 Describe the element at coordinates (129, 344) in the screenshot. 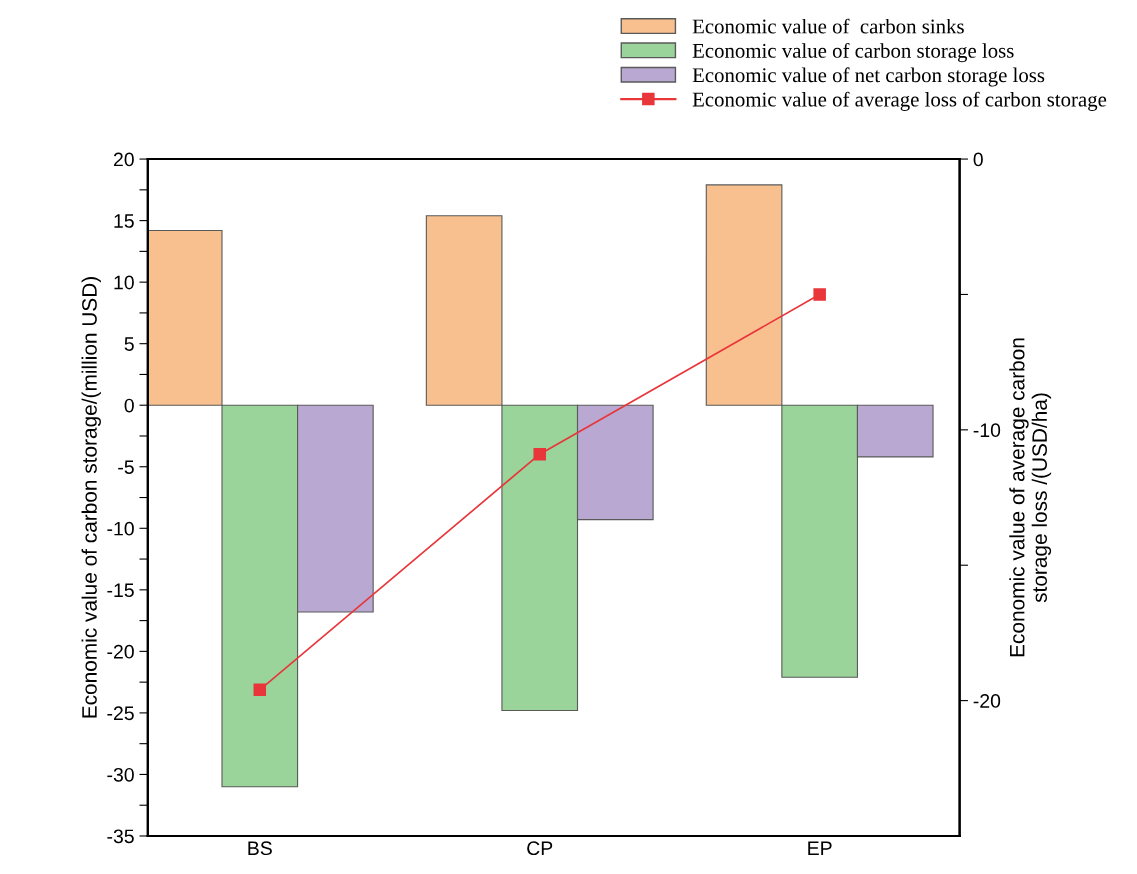

I see `y-tick-label: 5` at that location.